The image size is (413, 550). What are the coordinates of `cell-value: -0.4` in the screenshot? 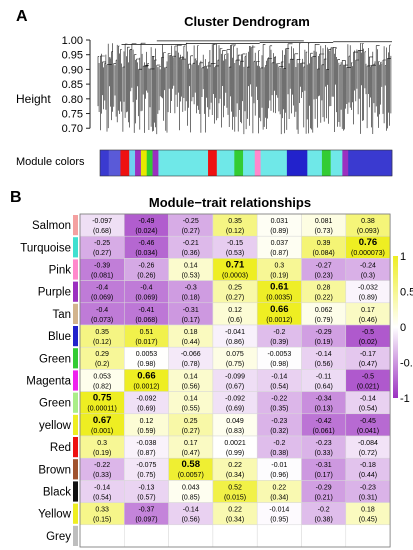 It's located at (146, 288).